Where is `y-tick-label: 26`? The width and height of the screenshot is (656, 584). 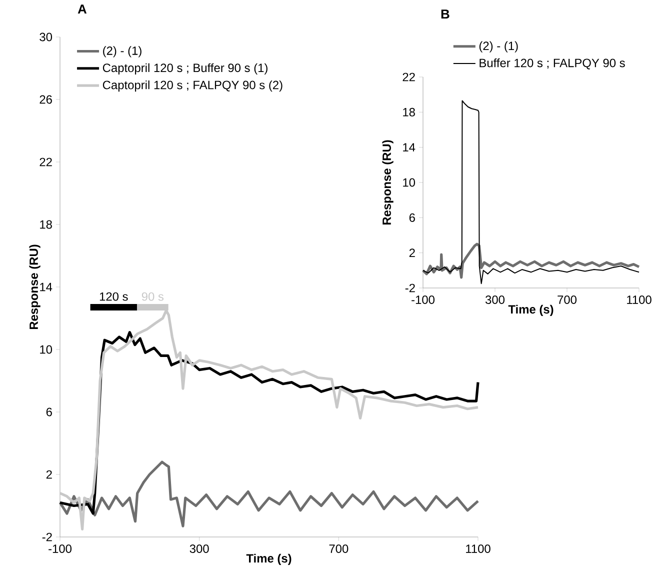 y-tick-label: 26 is located at coordinates (46, 99).